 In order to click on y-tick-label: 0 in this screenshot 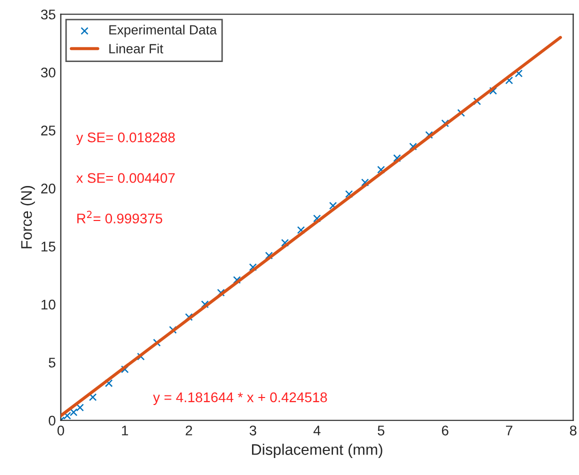, I will do `click(52, 421)`.